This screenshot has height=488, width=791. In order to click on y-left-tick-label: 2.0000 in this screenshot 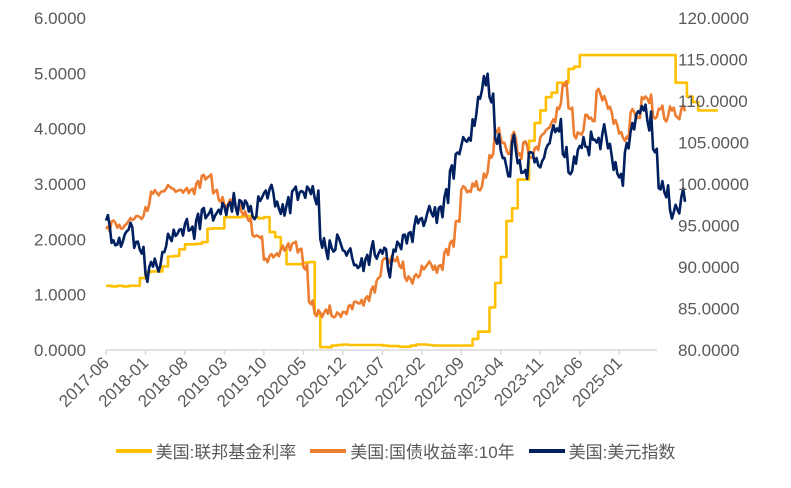, I will do `click(60, 239)`.